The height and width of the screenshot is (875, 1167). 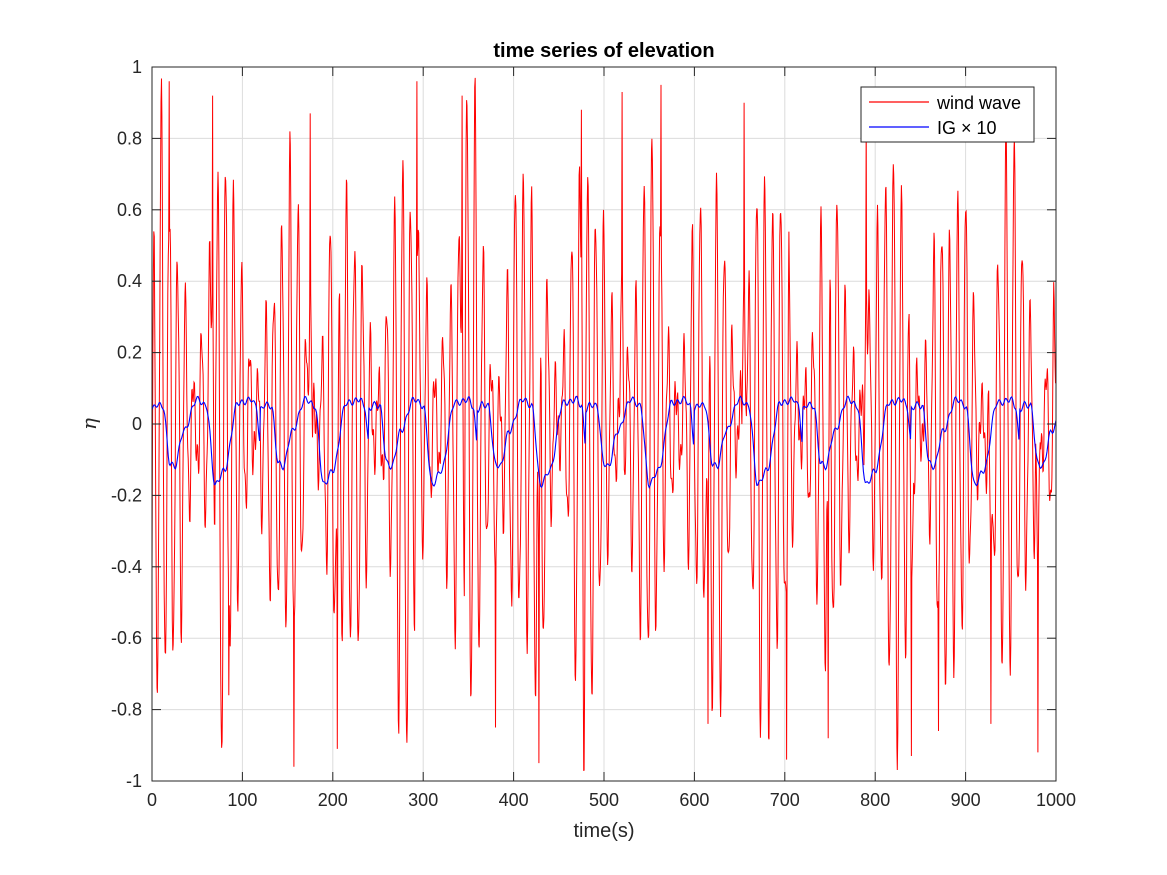 I want to click on x-tick-label: 200, so click(x=333, y=800).